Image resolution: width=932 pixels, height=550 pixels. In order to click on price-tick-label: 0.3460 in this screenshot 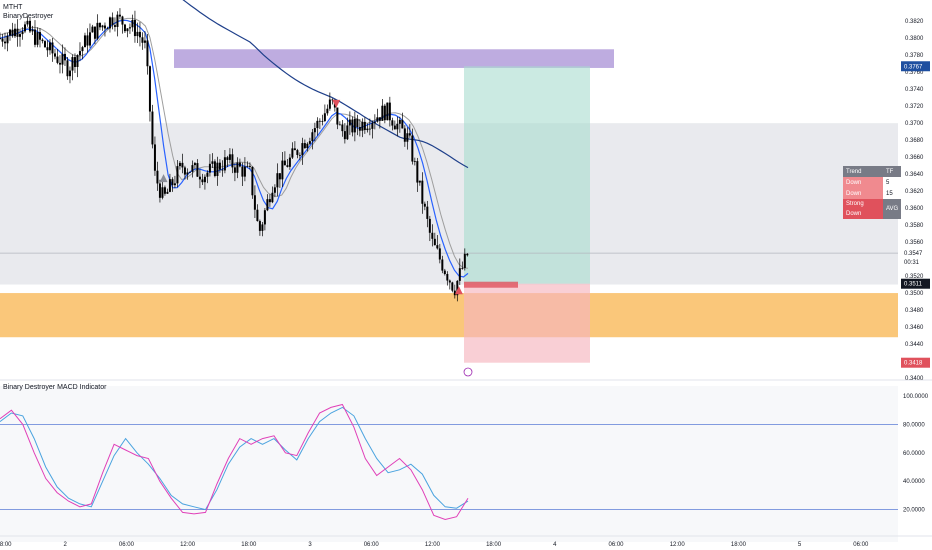, I will do `click(914, 328)`.